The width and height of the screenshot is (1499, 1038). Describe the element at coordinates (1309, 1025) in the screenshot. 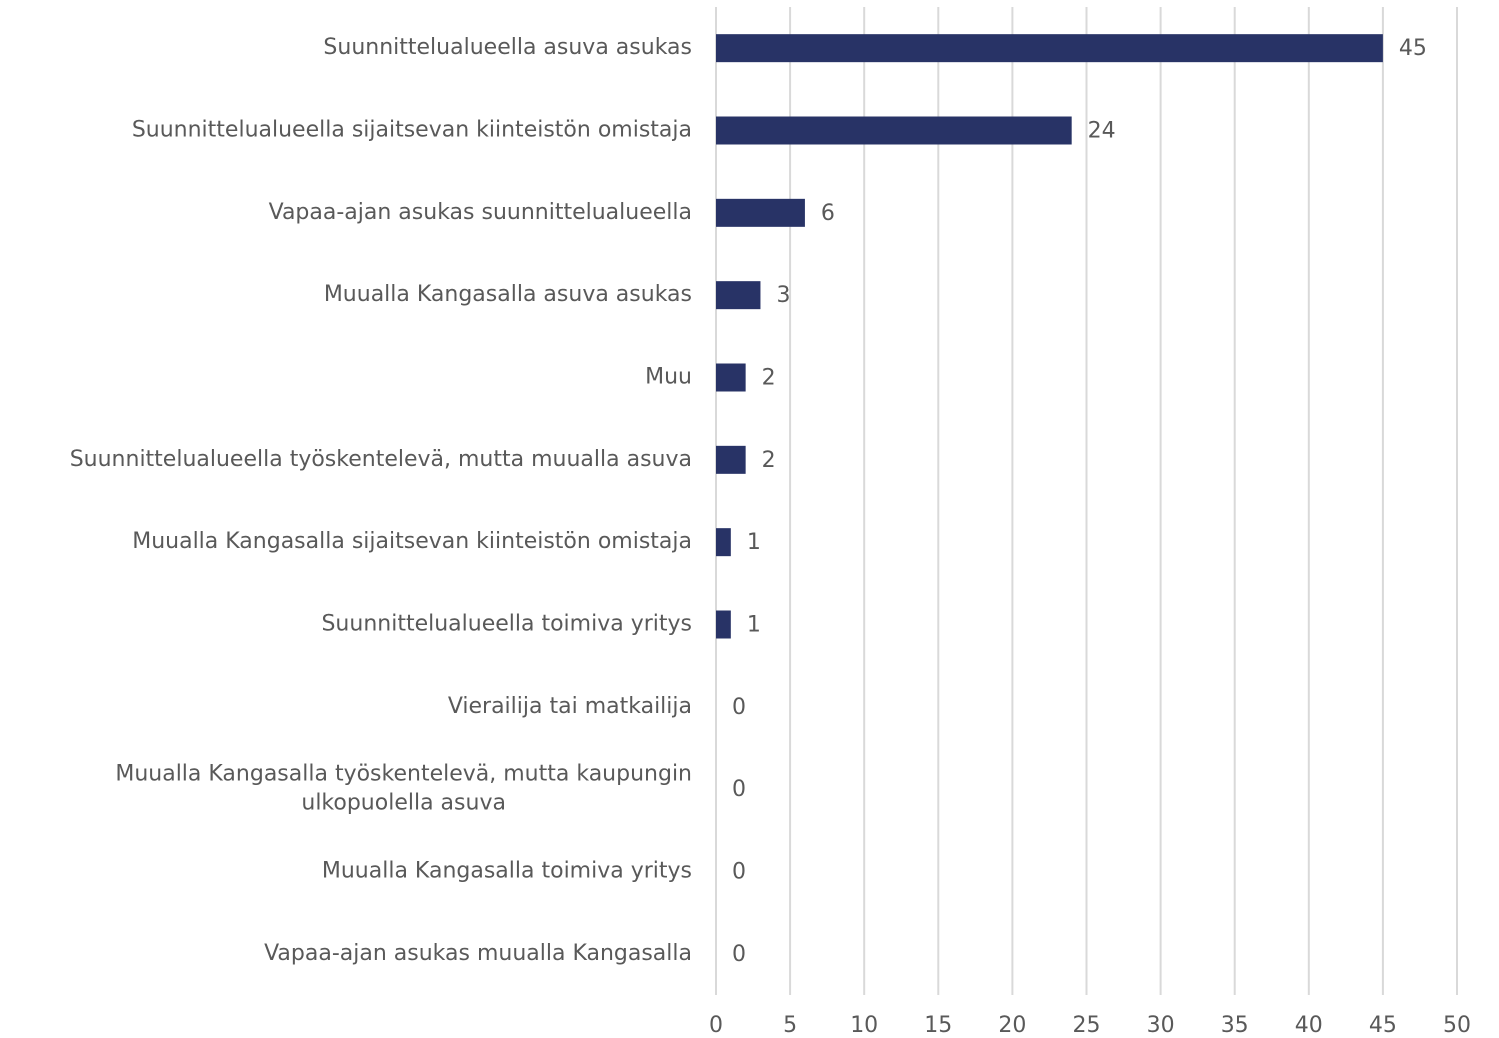

I see `x-tick-label: 40` at that location.